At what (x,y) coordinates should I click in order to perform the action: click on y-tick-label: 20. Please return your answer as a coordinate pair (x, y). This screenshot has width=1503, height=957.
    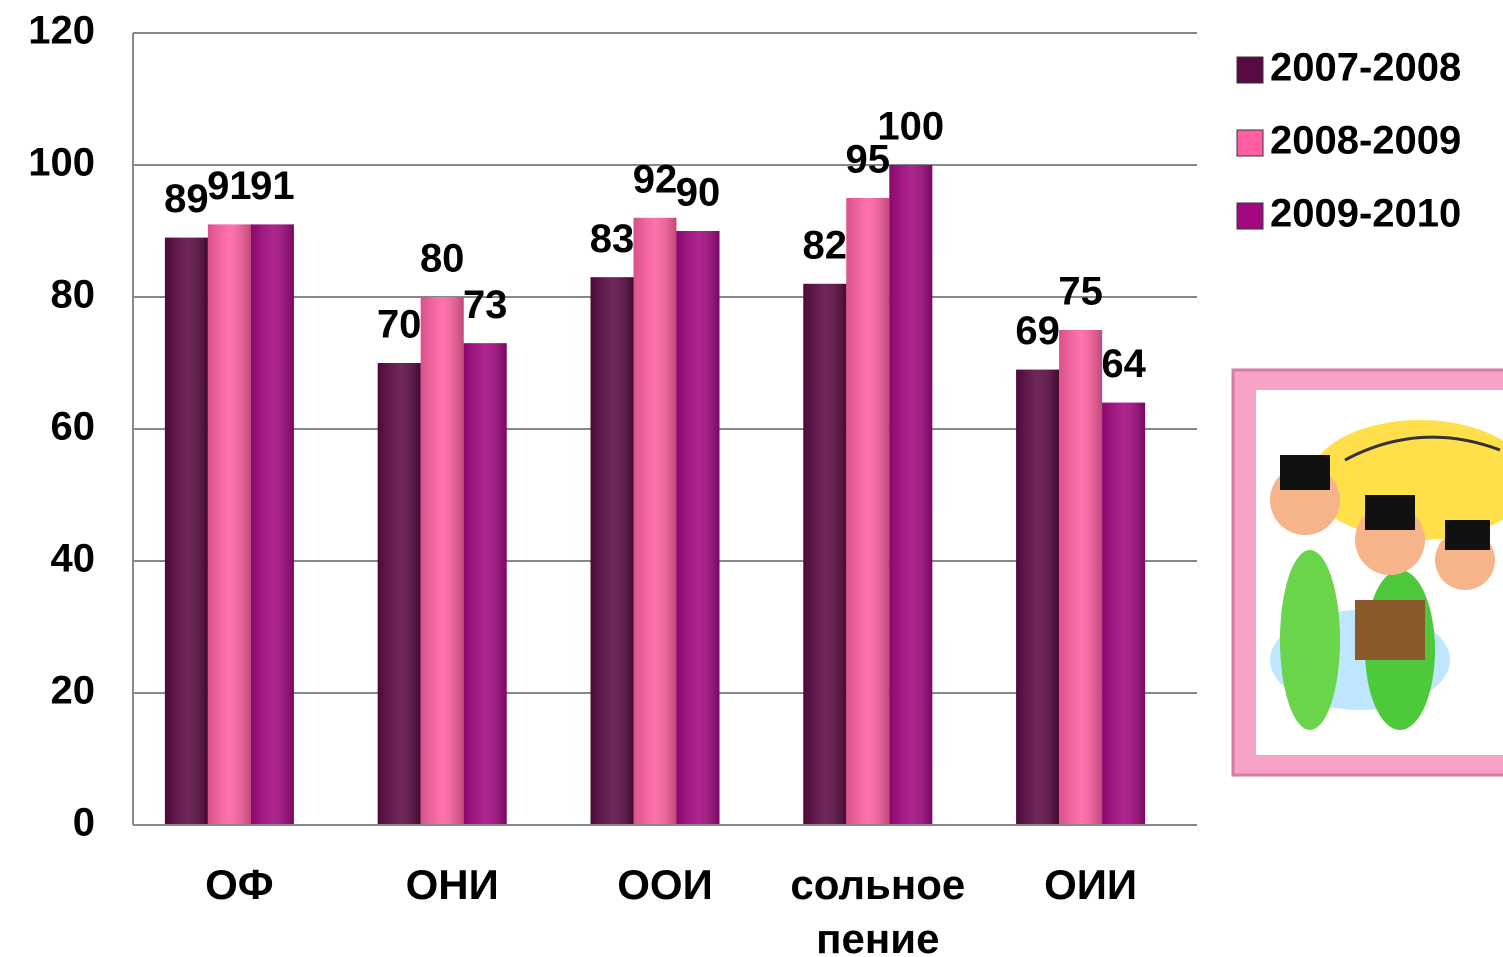
    Looking at the image, I should click on (73, 691).